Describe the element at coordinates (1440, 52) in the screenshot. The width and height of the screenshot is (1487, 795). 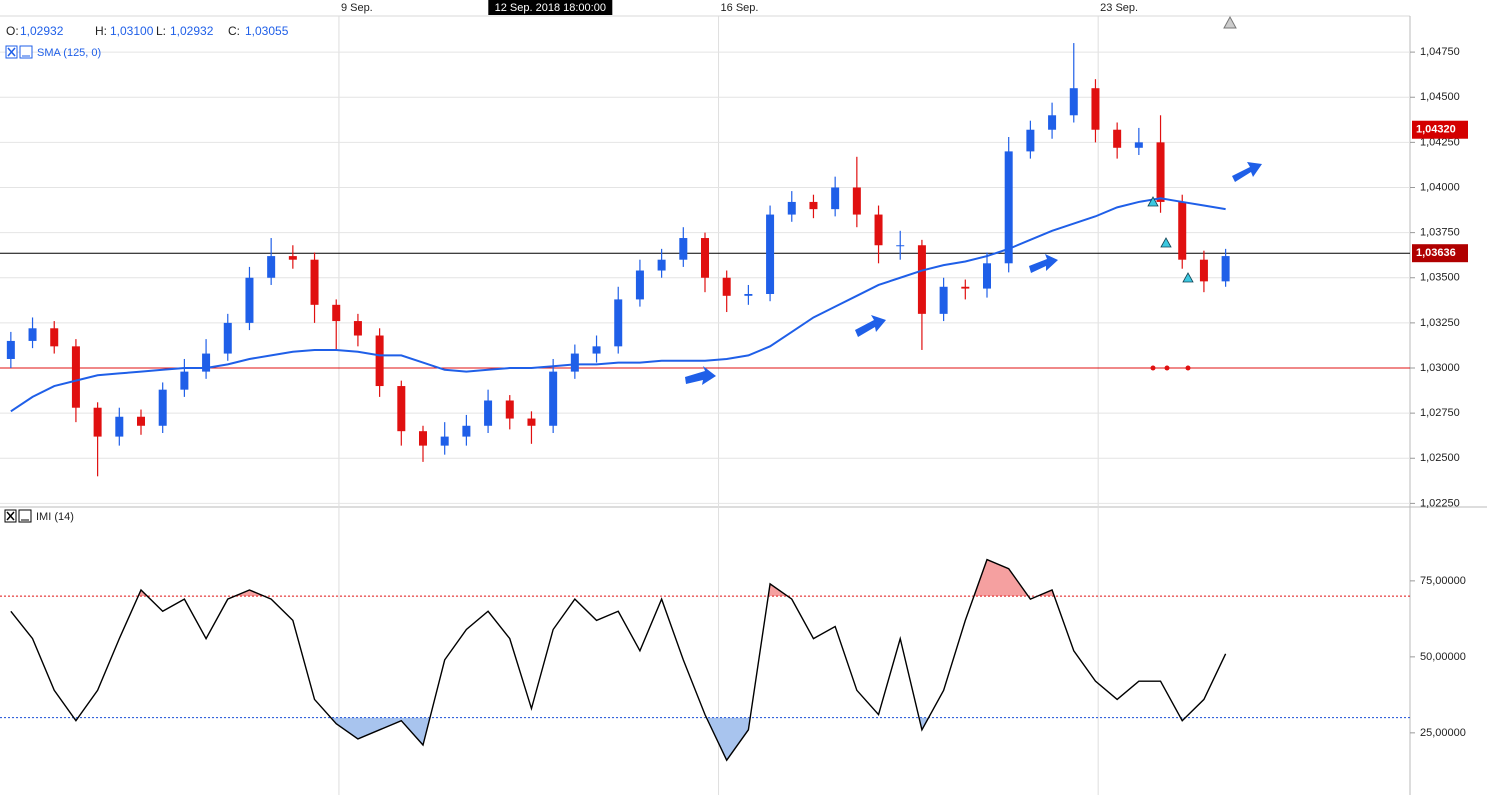
I see `y-tick-label: 1,04750` at that location.